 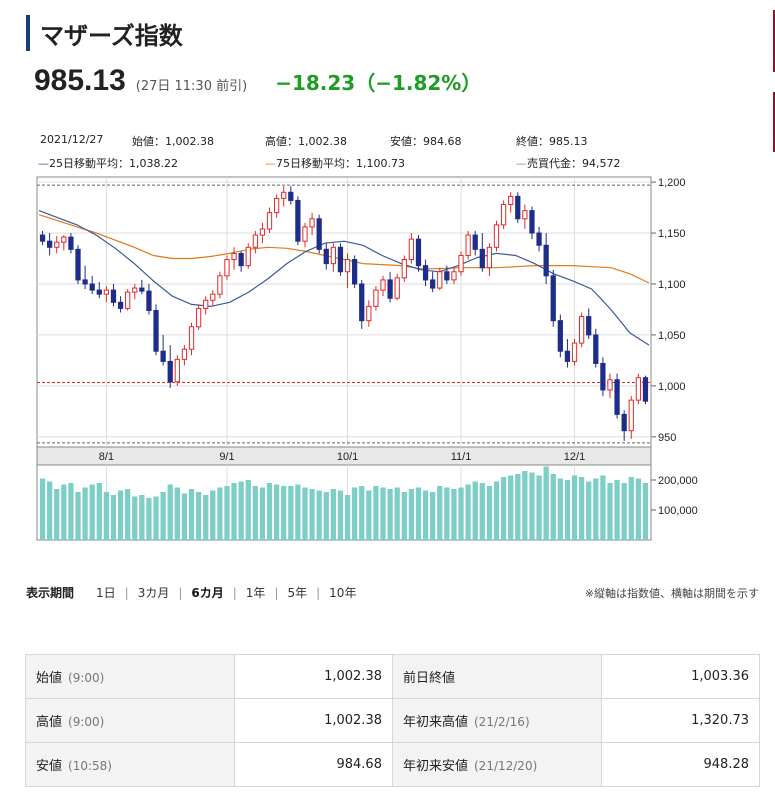 What do you see at coordinates (191, 86) in the screenshot?
I see `price-time: (27日 11:30 前引)` at bounding box center [191, 86].